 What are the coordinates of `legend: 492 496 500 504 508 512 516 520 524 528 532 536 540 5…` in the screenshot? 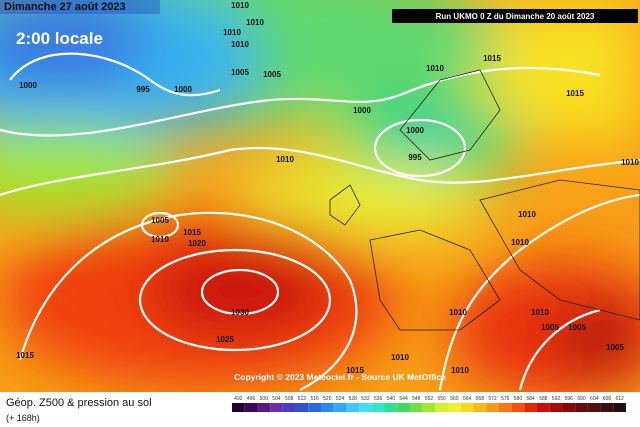 It's located at (429, 404).